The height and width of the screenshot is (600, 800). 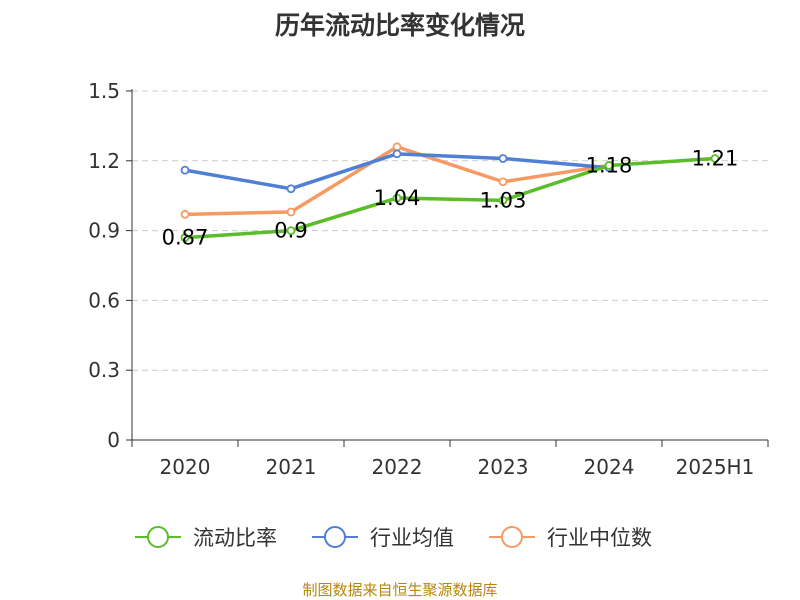 I want to click on data-label: 1.21, so click(x=715, y=158).